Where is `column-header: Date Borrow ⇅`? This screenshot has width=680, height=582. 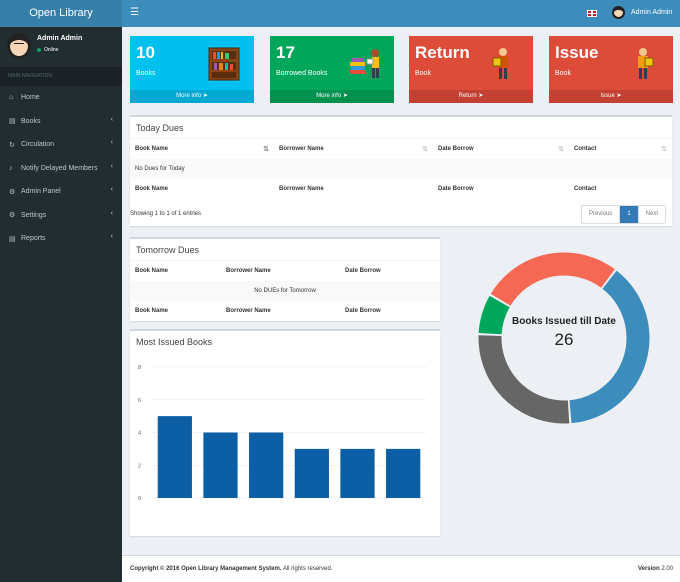
column-header: Date Borrow ⇅ is located at coordinates (501, 149).